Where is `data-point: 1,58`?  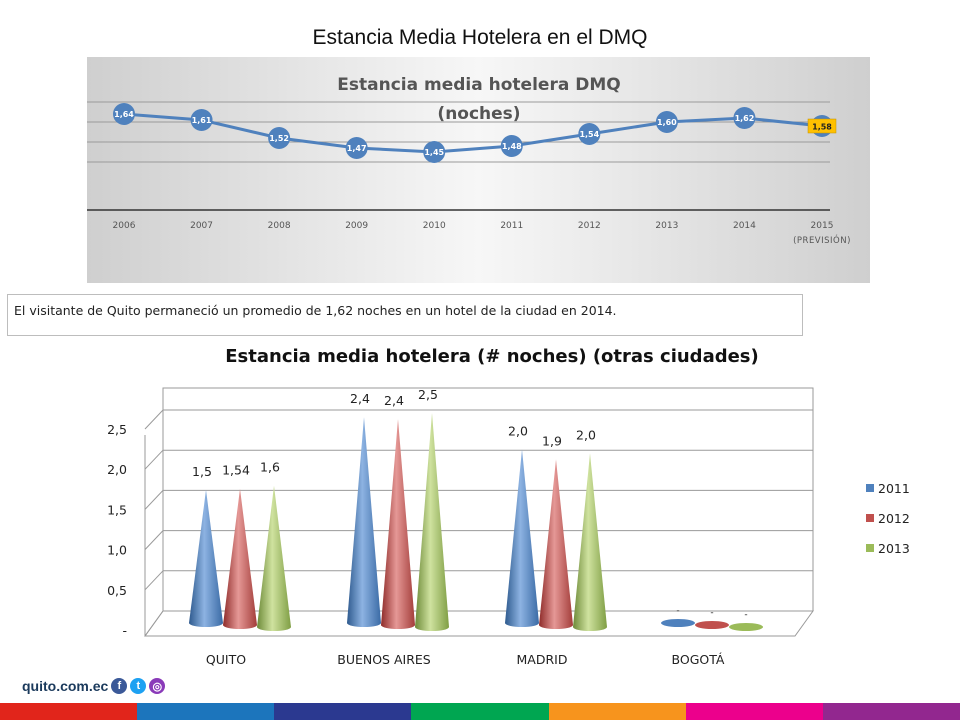 data-point: 1,58 is located at coordinates (822, 126).